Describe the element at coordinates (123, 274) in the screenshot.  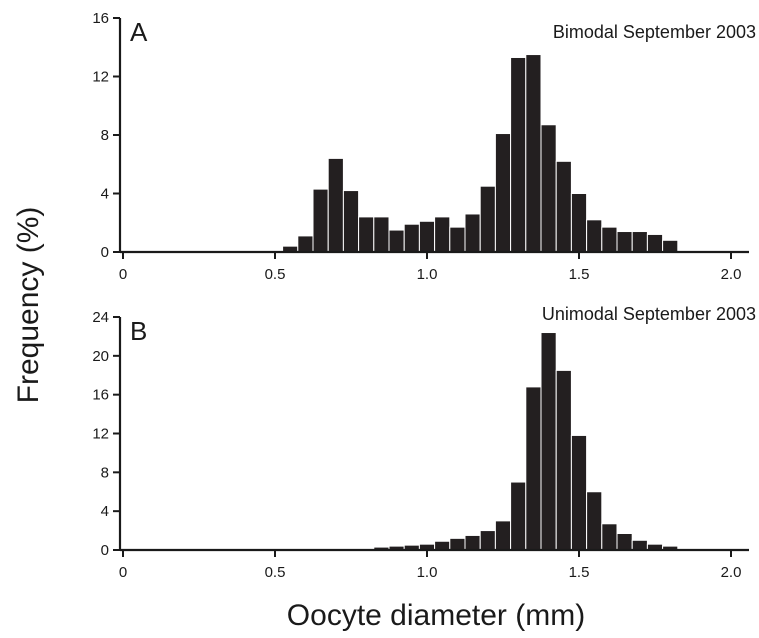
I see `panel-a-x-tick-label: 0` at that location.